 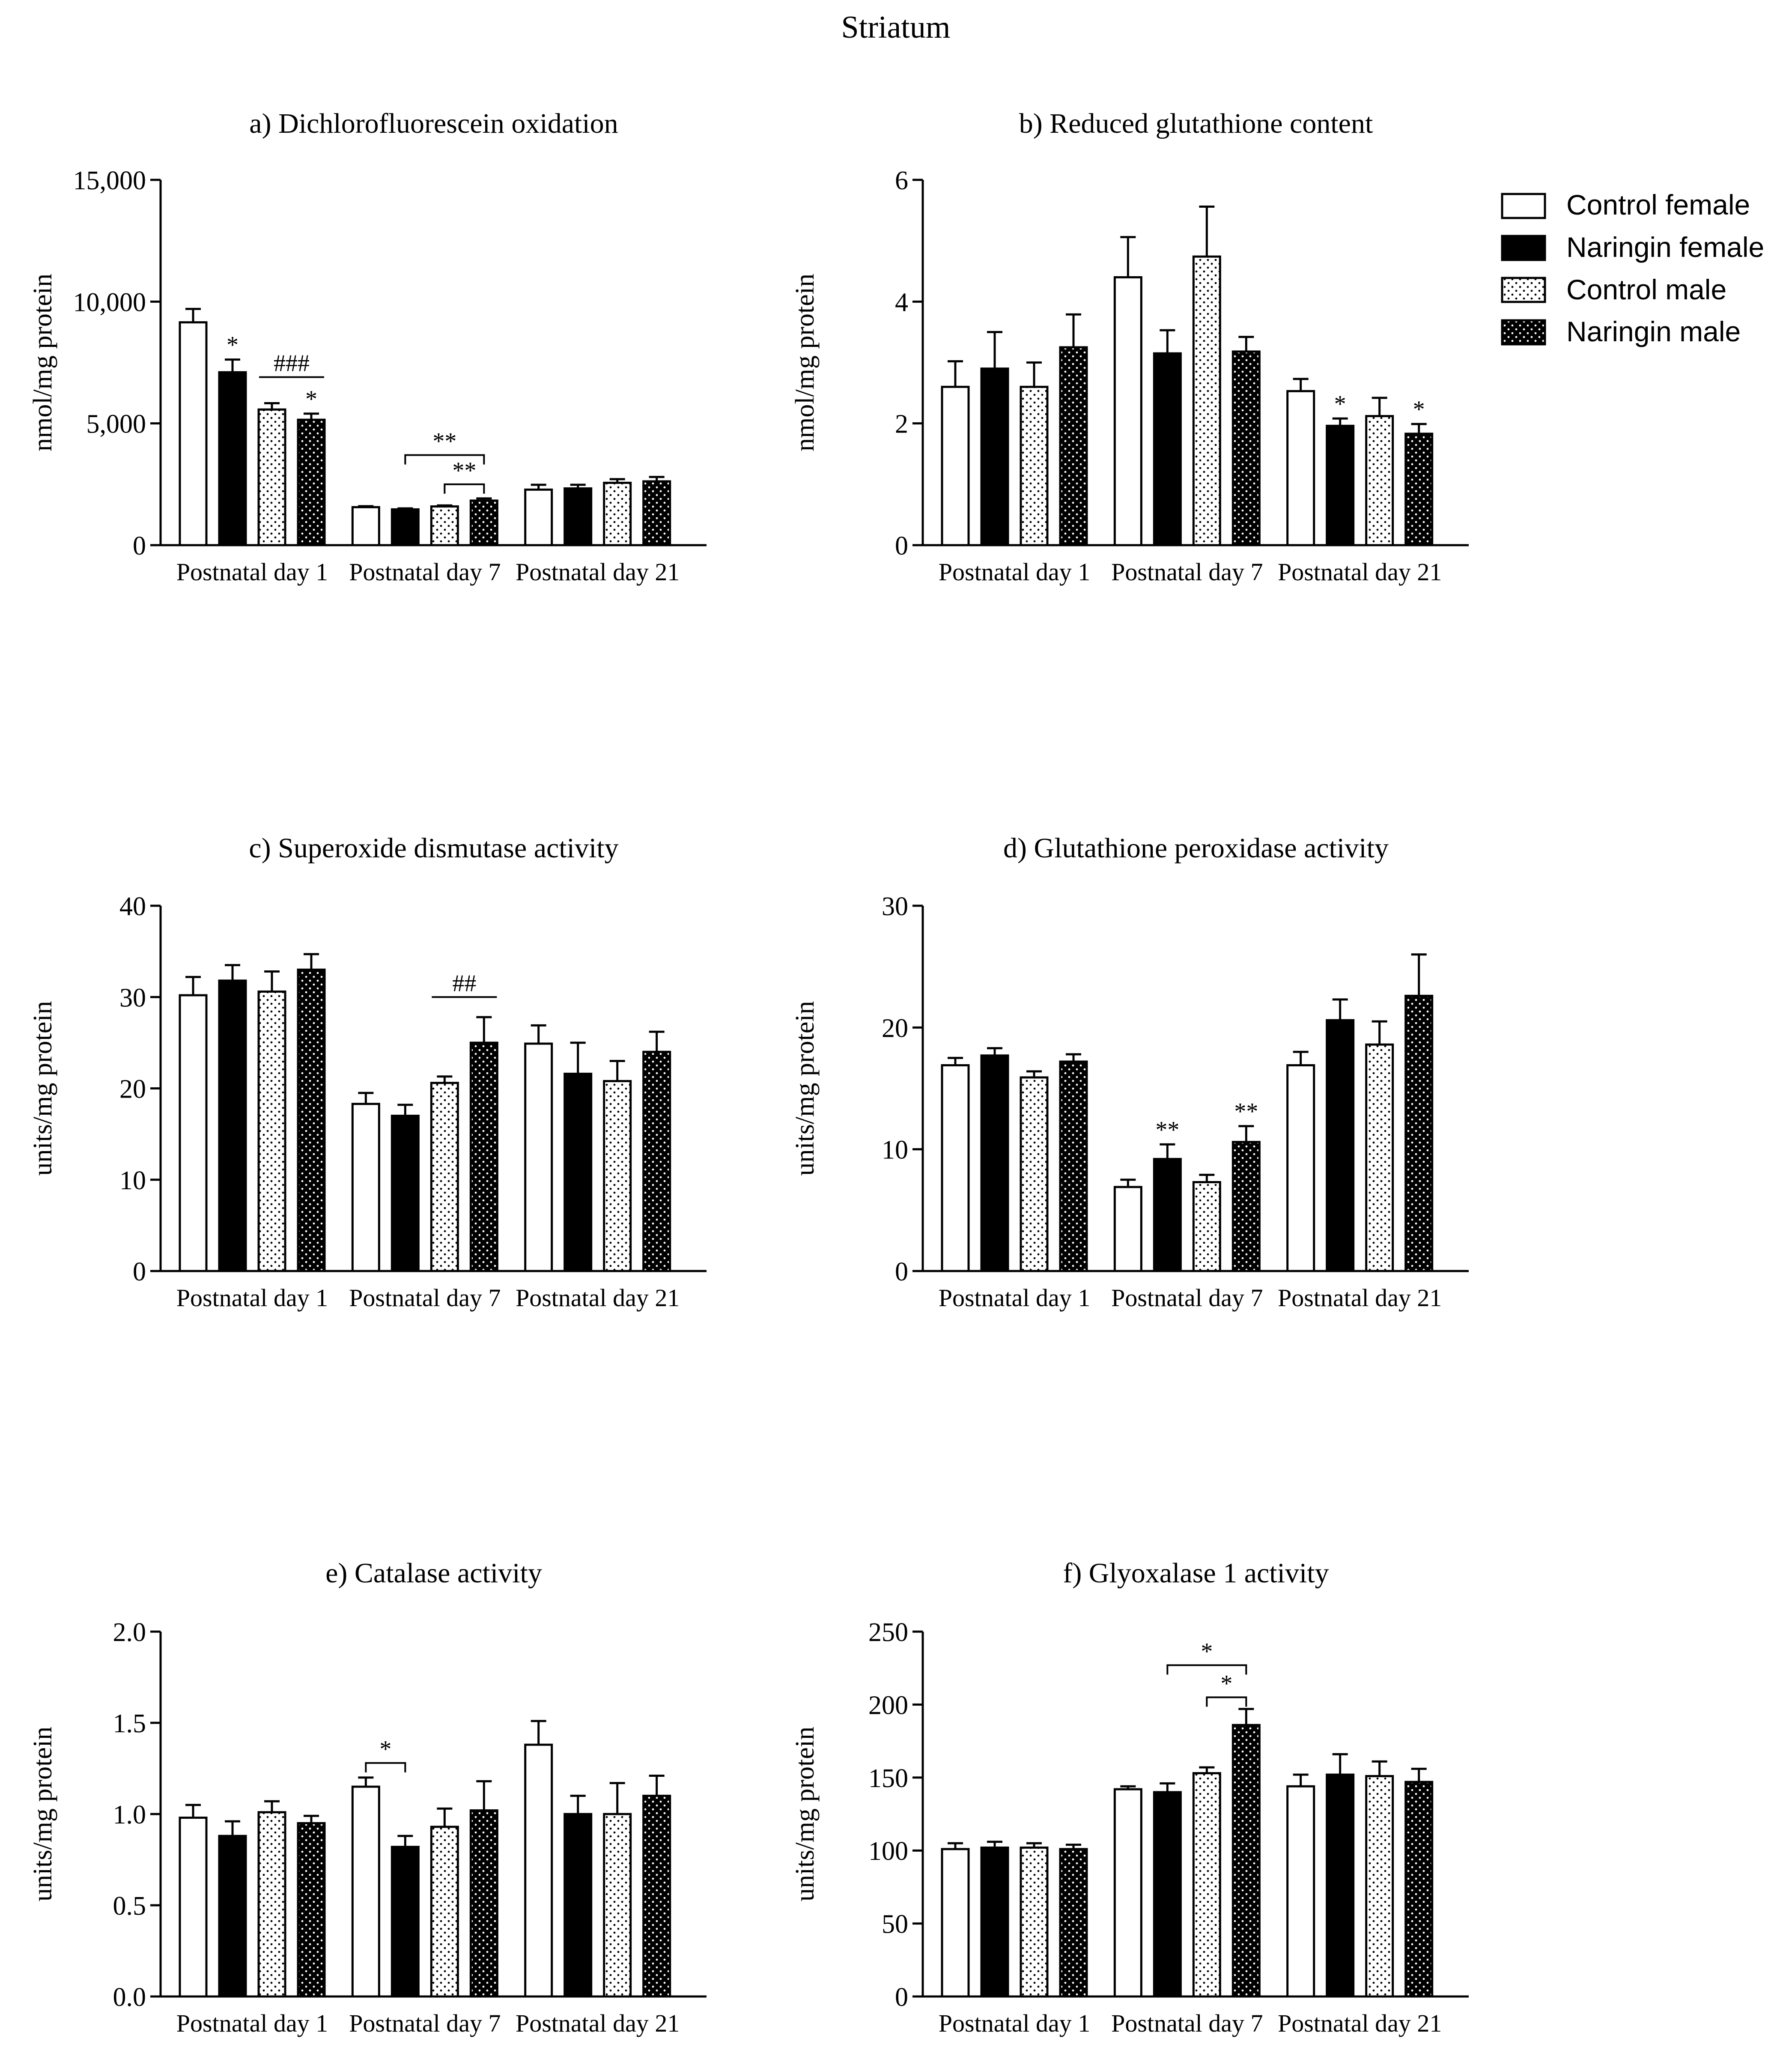 What do you see at coordinates (1207, 1651) in the screenshot?
I see `significance-mark-f-0: *` at bounding box center [1207, 1651].